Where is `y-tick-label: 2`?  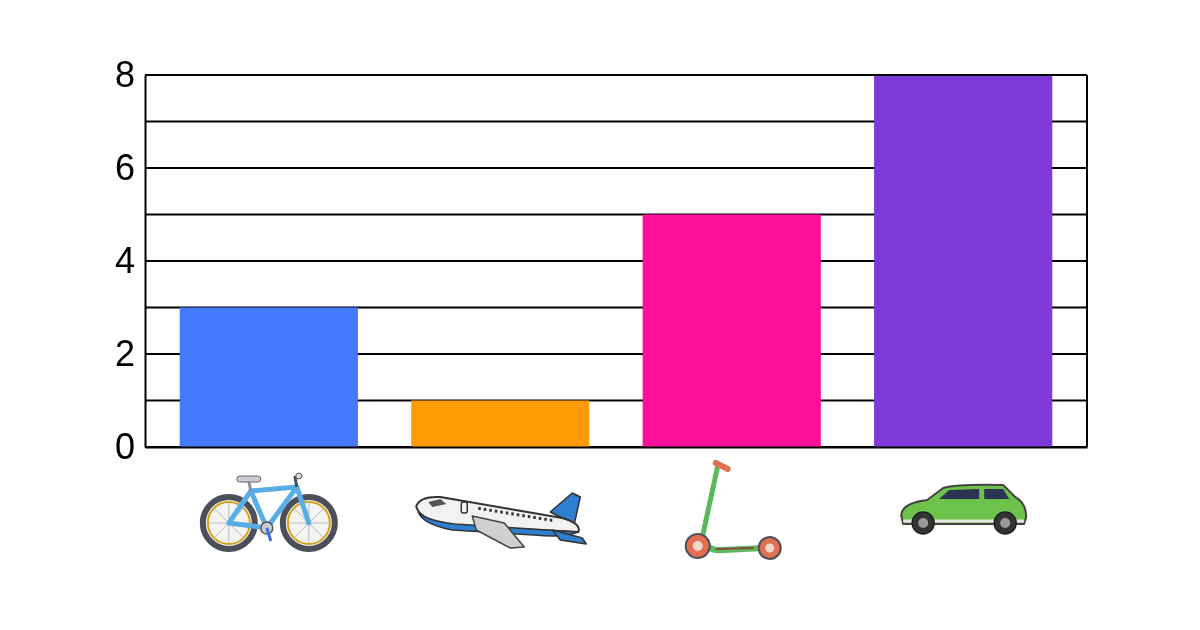 y-tick-label: 2 is located at coordinates (124, 354).